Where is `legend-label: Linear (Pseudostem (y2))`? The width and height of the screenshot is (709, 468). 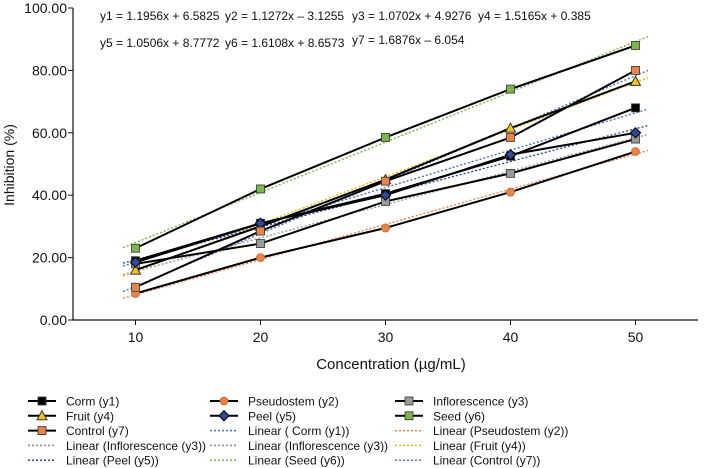 legend-label: Linear (Pseudostem (y2)) is located at coordinates (500, 431).